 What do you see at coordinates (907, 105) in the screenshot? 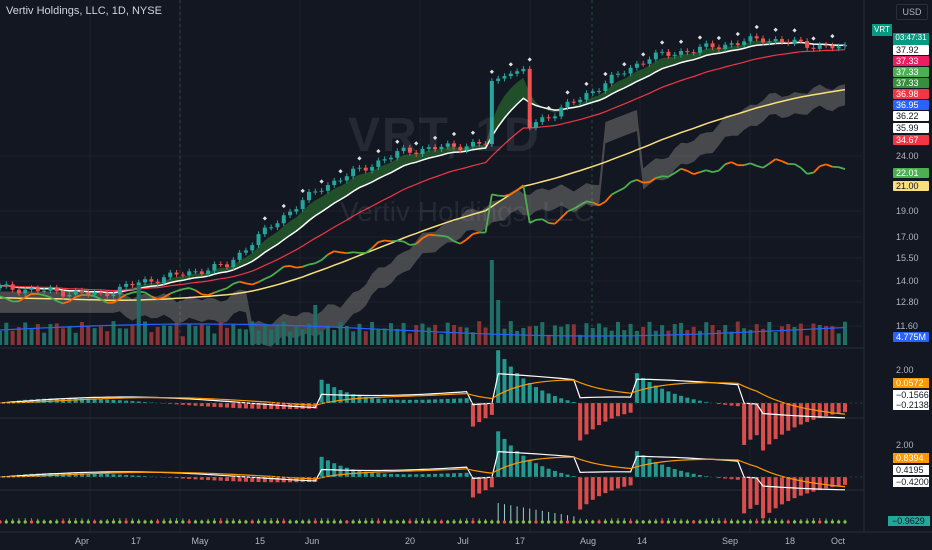
I see `price-tag-label: 36.95` at bounding box center [907, 105].